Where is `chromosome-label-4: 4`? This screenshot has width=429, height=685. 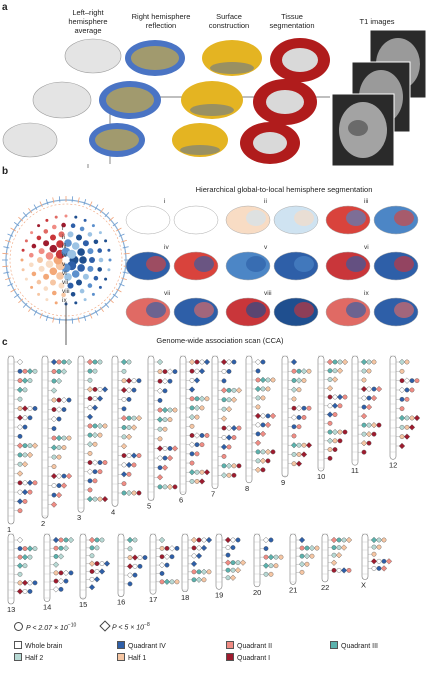
chromosome-label-4: 4 is located at coordinates (113, 511).